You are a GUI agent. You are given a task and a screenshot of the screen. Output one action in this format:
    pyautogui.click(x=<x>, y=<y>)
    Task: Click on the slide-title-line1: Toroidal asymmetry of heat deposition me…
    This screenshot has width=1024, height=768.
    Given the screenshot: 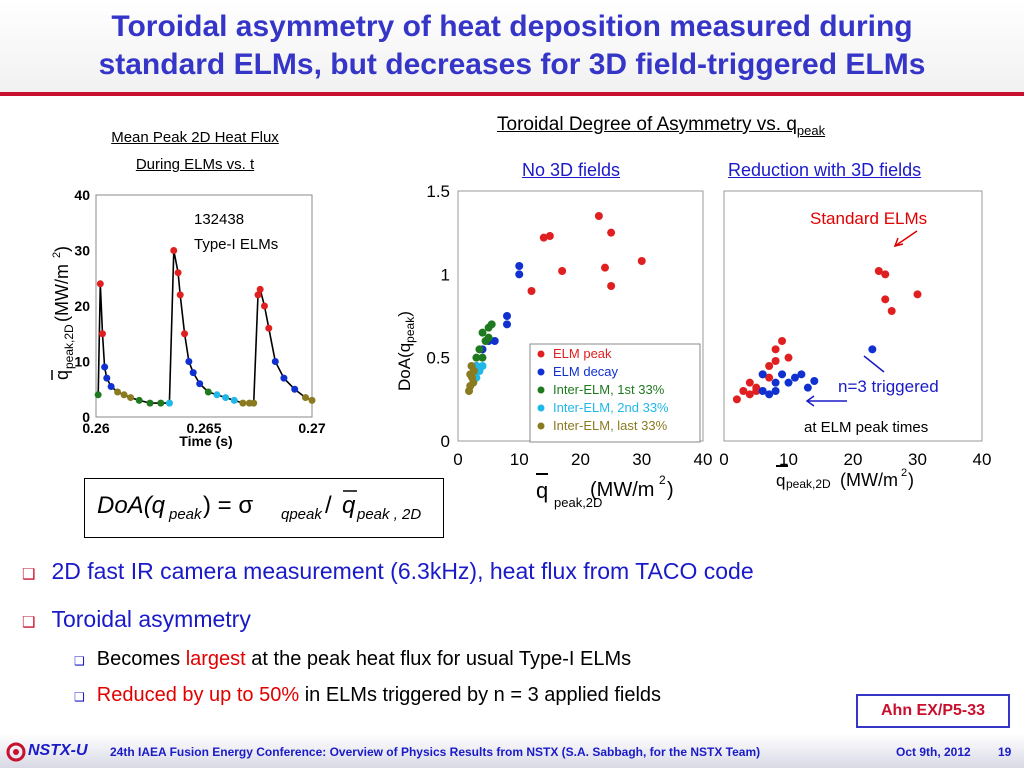 What is the action you would take?
    pyautogui.click(x=512, y=26)
    